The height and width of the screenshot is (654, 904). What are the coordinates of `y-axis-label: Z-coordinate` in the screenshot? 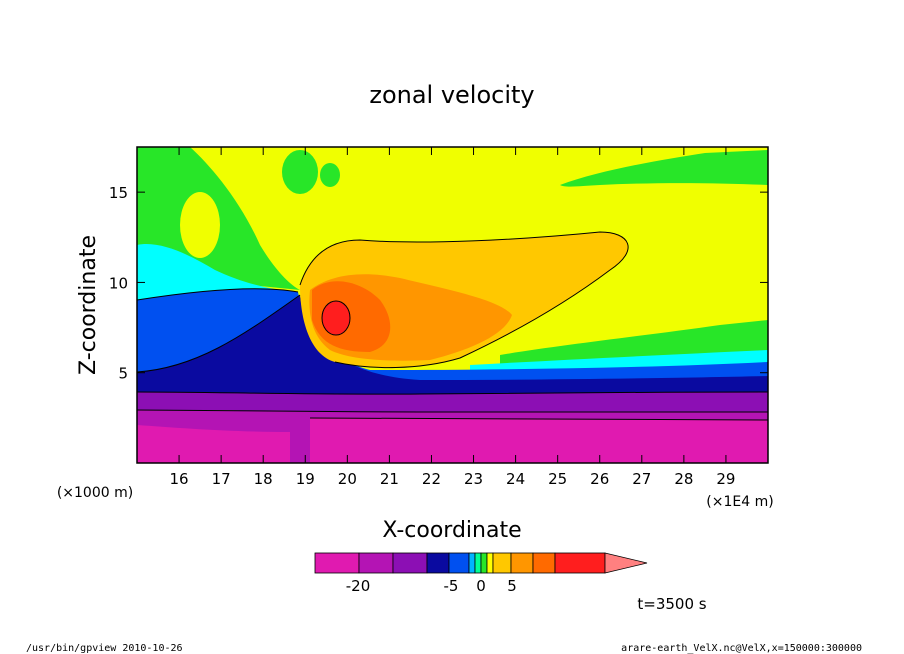 It's located at (88, 305).